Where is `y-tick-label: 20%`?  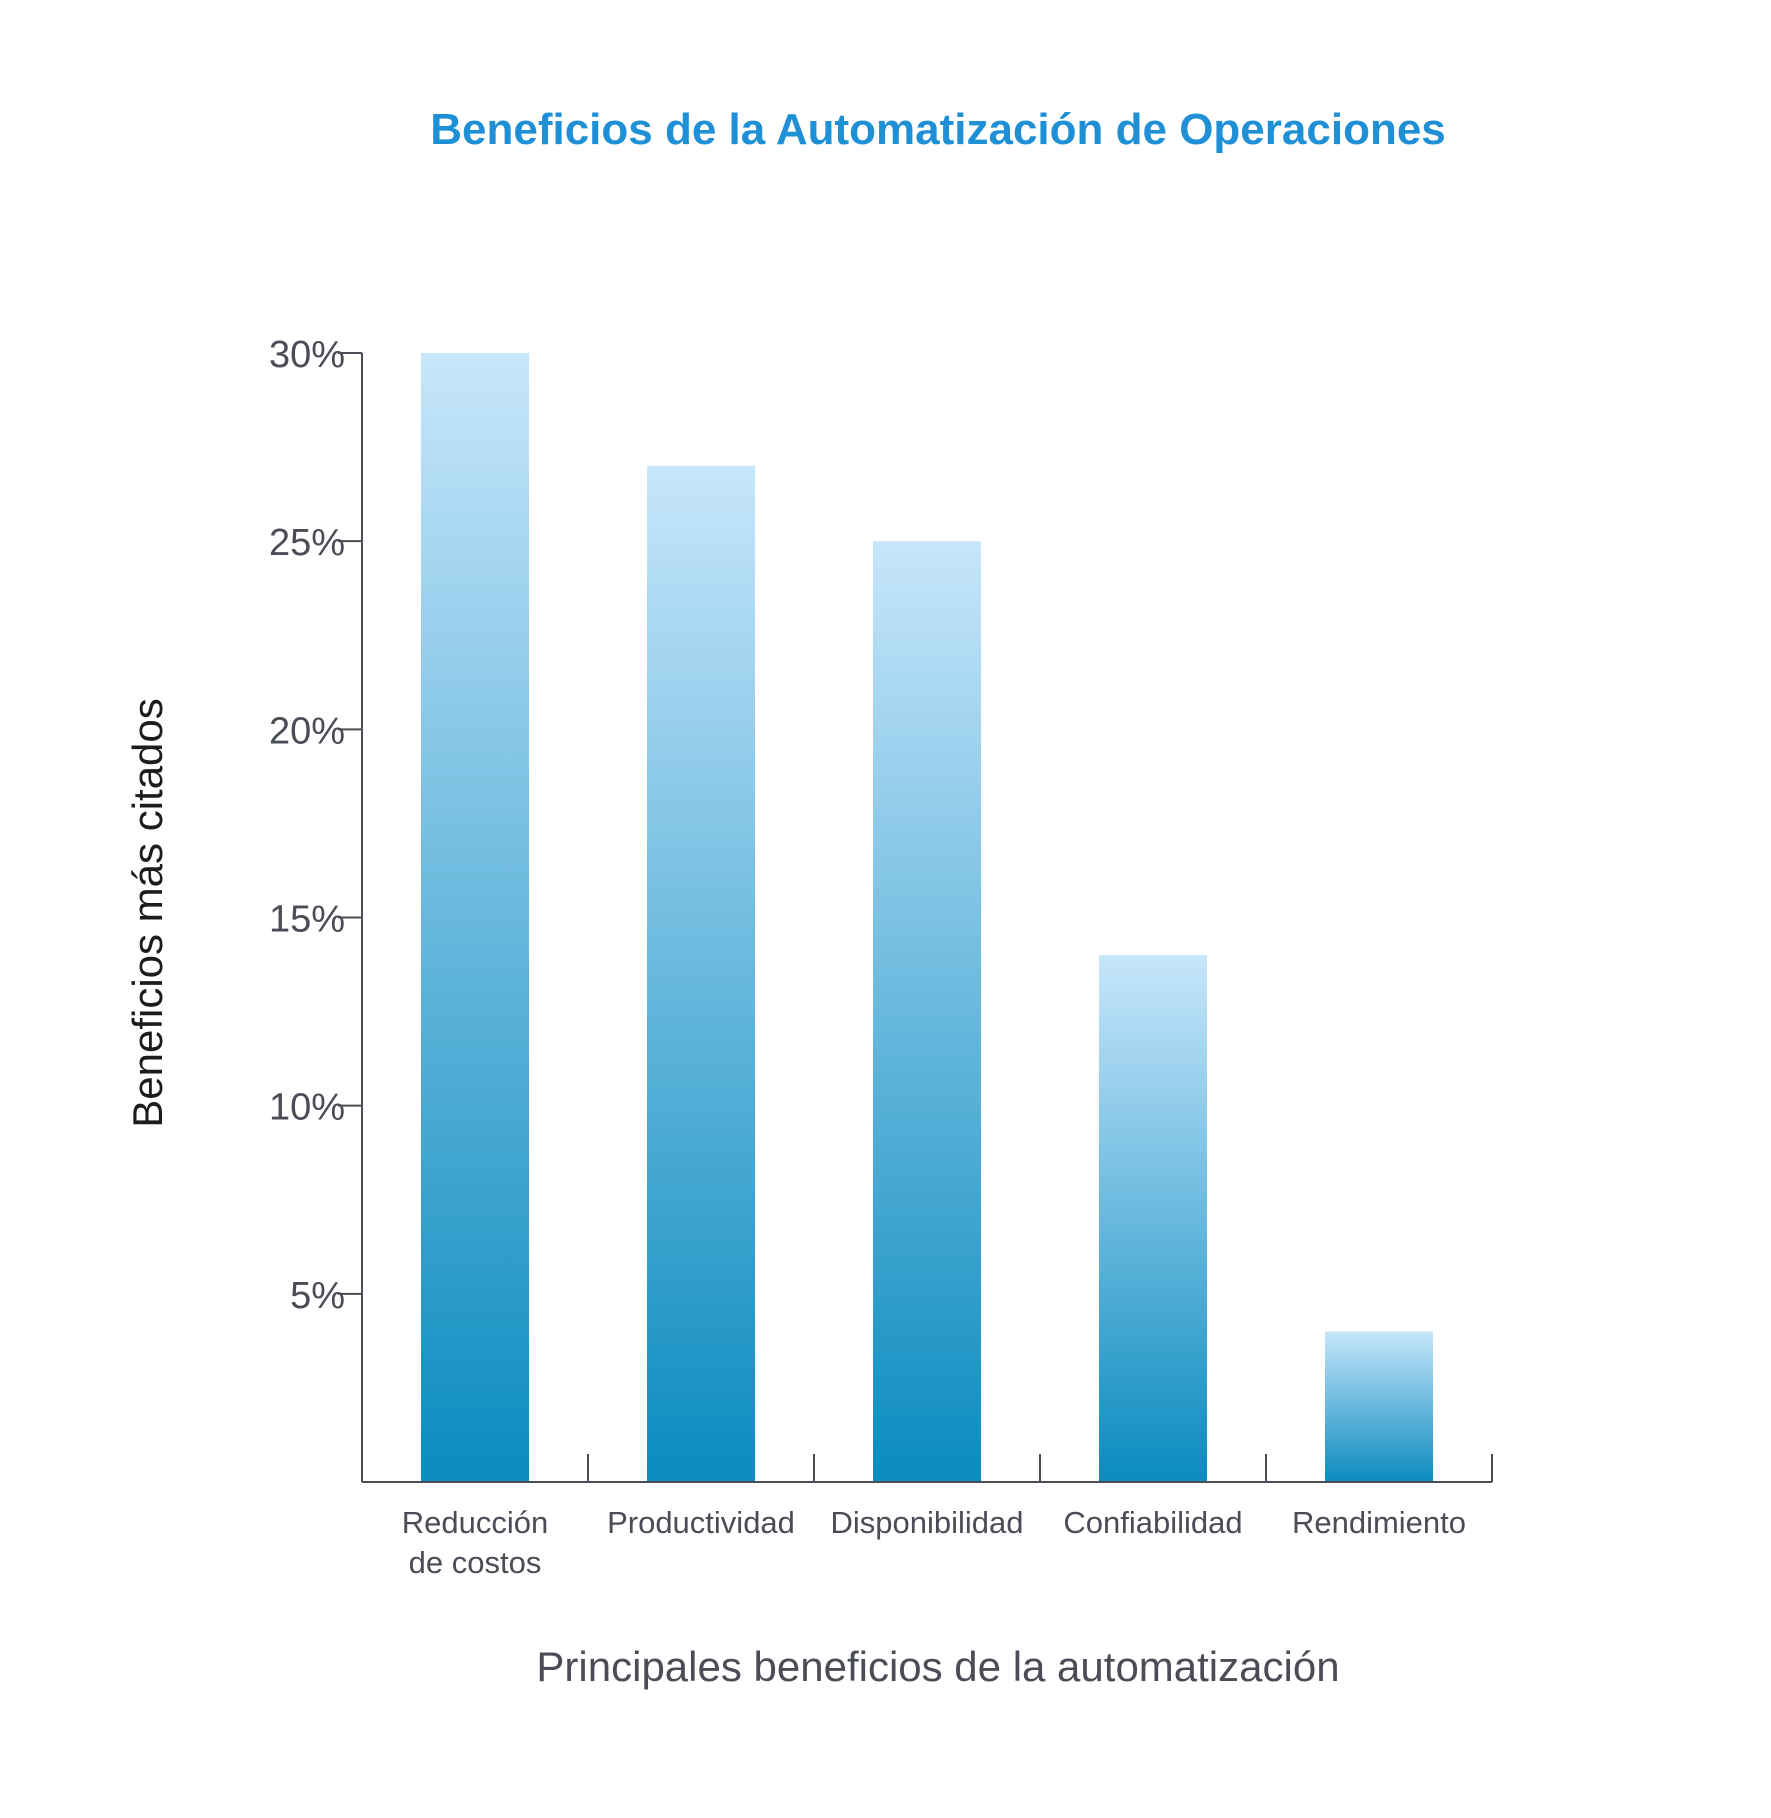
y-tick-label: 20% is located at coordinates (307, 731).